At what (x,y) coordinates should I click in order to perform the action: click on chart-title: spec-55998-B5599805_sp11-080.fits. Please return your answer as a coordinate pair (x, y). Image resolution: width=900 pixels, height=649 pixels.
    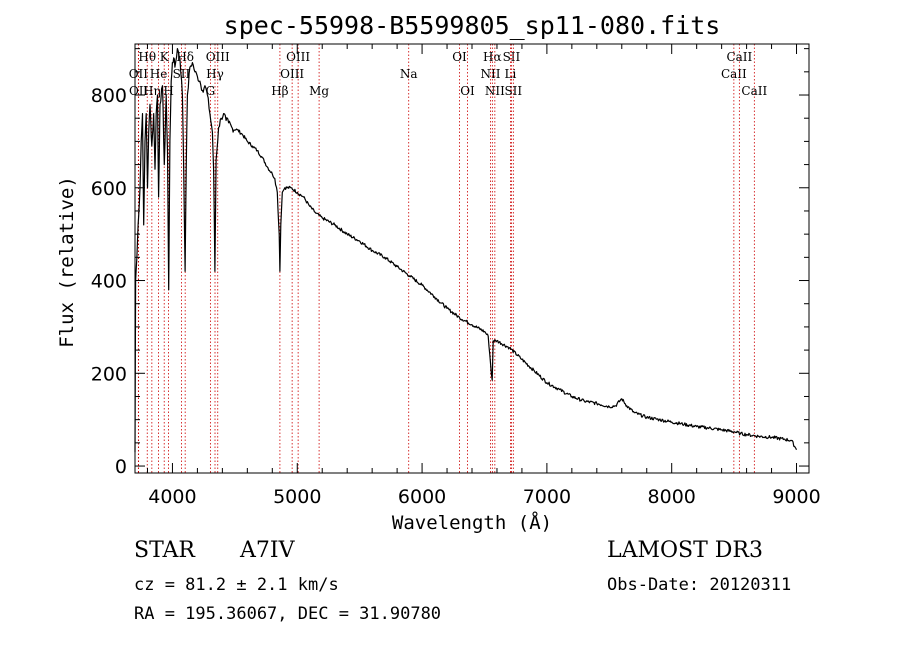
    Looking at the image, I should click on (472, 25).